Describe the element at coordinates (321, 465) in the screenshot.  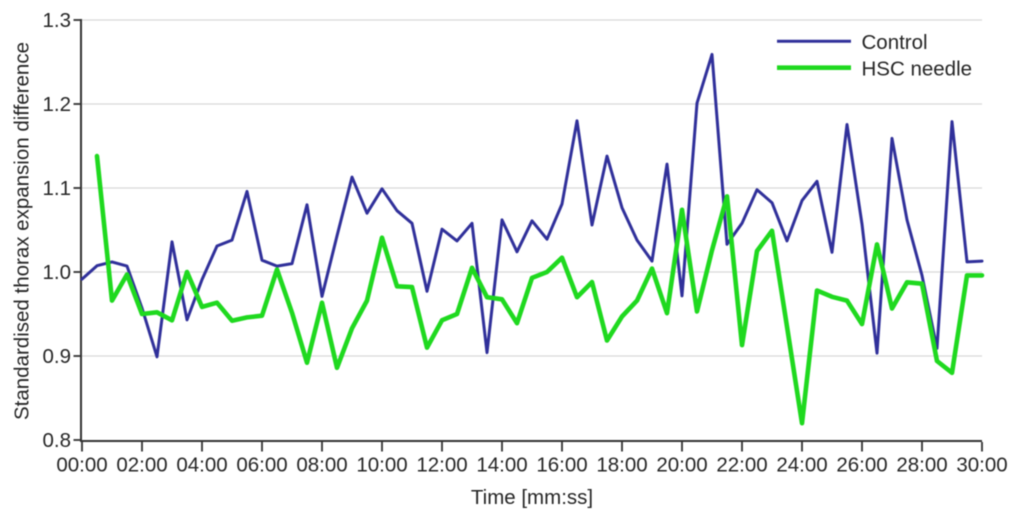
I see `svg-text: 08:00` at that location.